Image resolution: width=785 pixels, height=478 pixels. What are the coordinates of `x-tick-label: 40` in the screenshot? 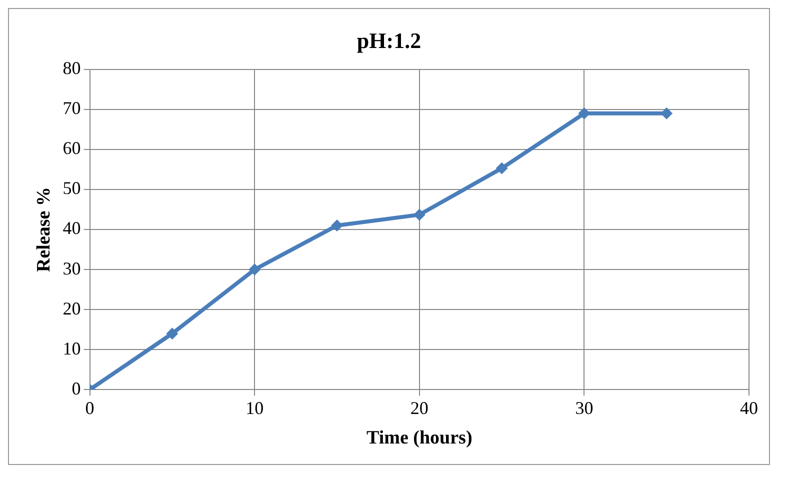 It's located at (749, 408).